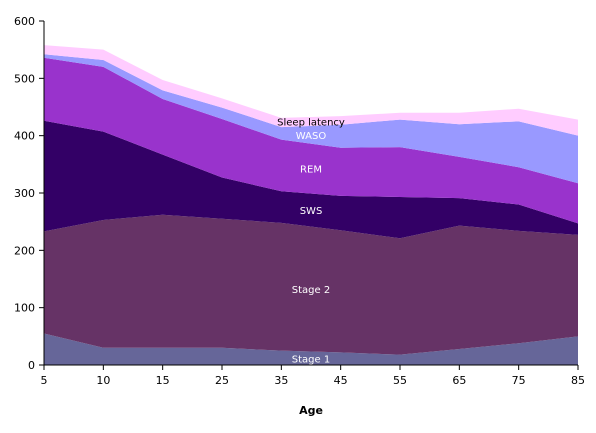 This screenshot has width=596, height=433. I want to click on x-axis-ticks: 5 10 15 25 35 45 55 65 75 85, so click(313, 376).